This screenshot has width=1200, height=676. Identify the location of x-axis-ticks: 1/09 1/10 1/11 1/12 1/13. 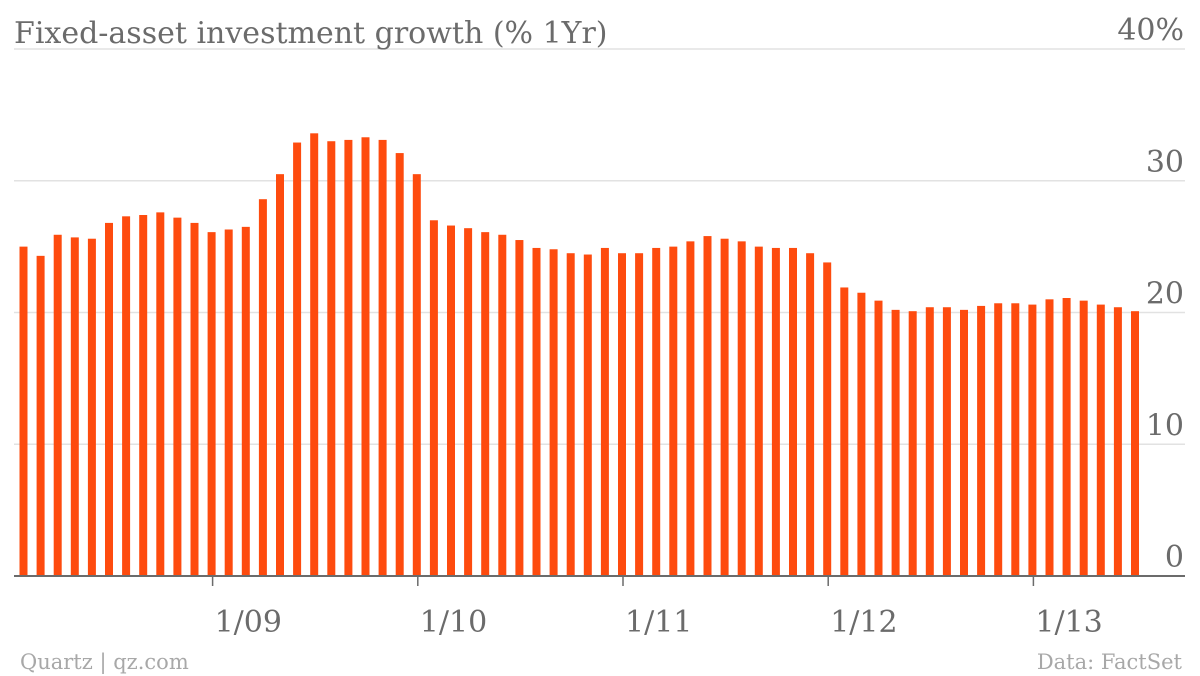
(657, 608).